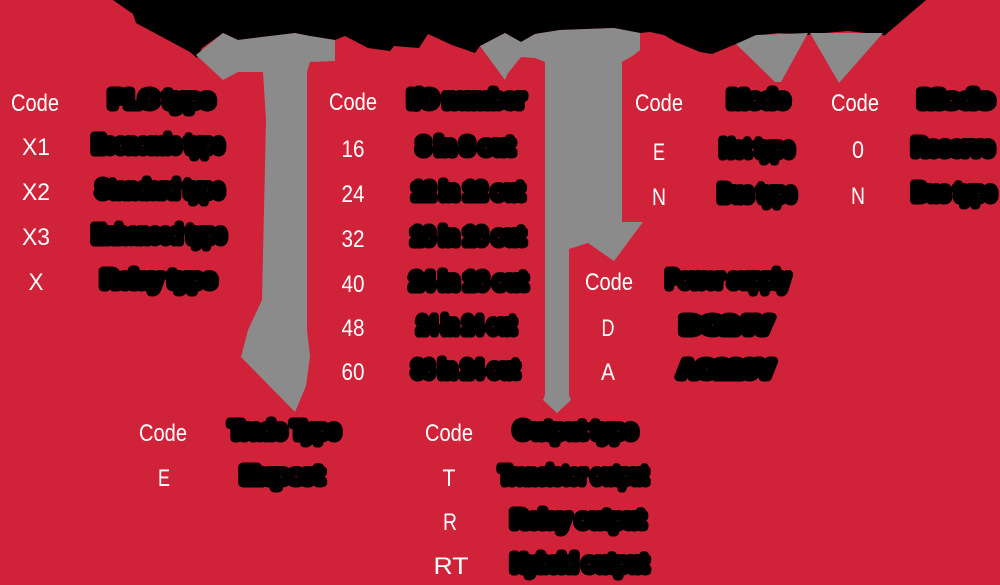  I want to click on svg-text: D, so click(608, 328).